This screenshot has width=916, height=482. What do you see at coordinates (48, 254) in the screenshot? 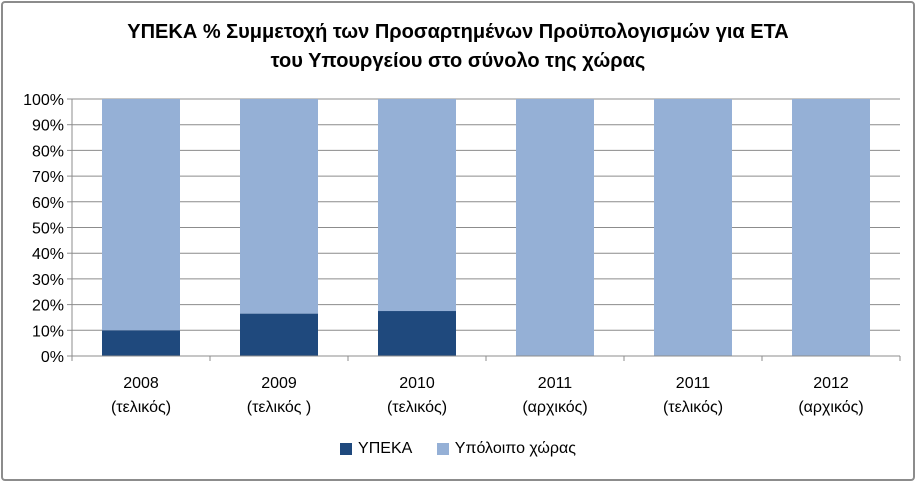
I see `y-tick-label: 40%` at bounding box center [48, 254].